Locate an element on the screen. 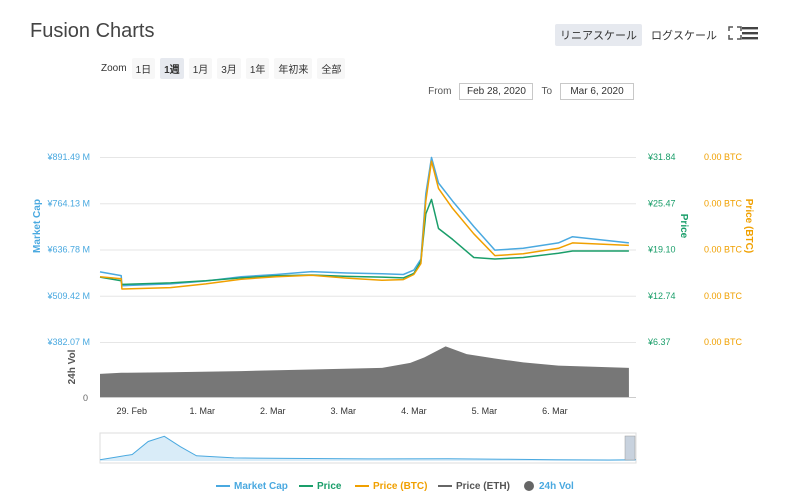 The image size is (800, 492). to-date-input: Mar 6, 2020 is located at coordinates (597, 91).